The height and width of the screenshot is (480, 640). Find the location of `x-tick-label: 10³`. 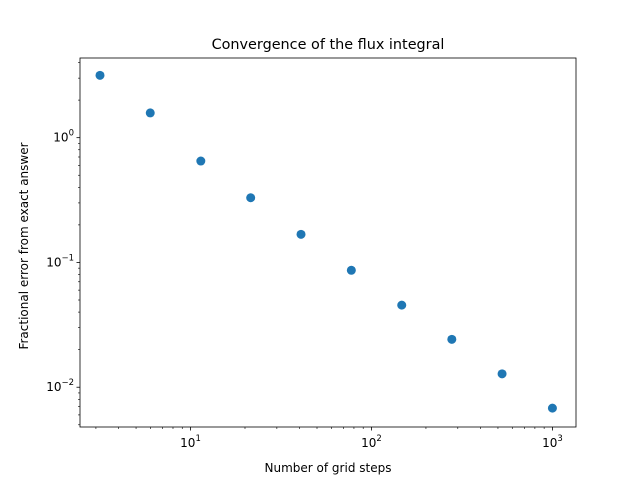

x-tick-label: 10³ is located at coordinates (552, 442).